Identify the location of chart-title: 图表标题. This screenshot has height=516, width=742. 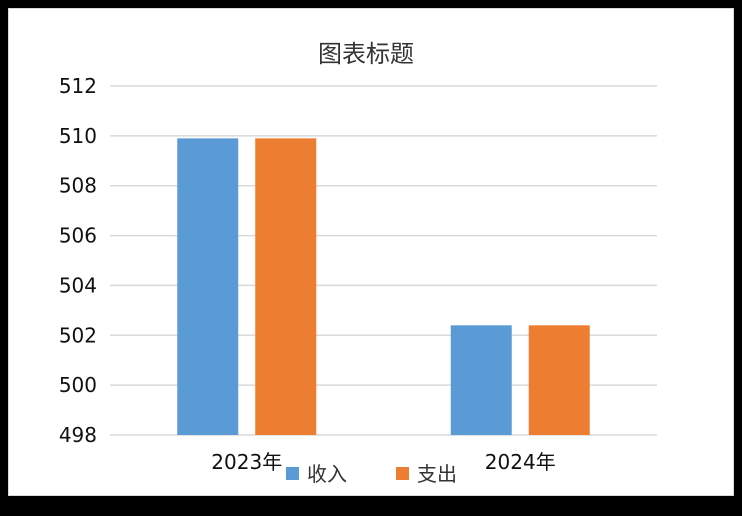
(366, 54).